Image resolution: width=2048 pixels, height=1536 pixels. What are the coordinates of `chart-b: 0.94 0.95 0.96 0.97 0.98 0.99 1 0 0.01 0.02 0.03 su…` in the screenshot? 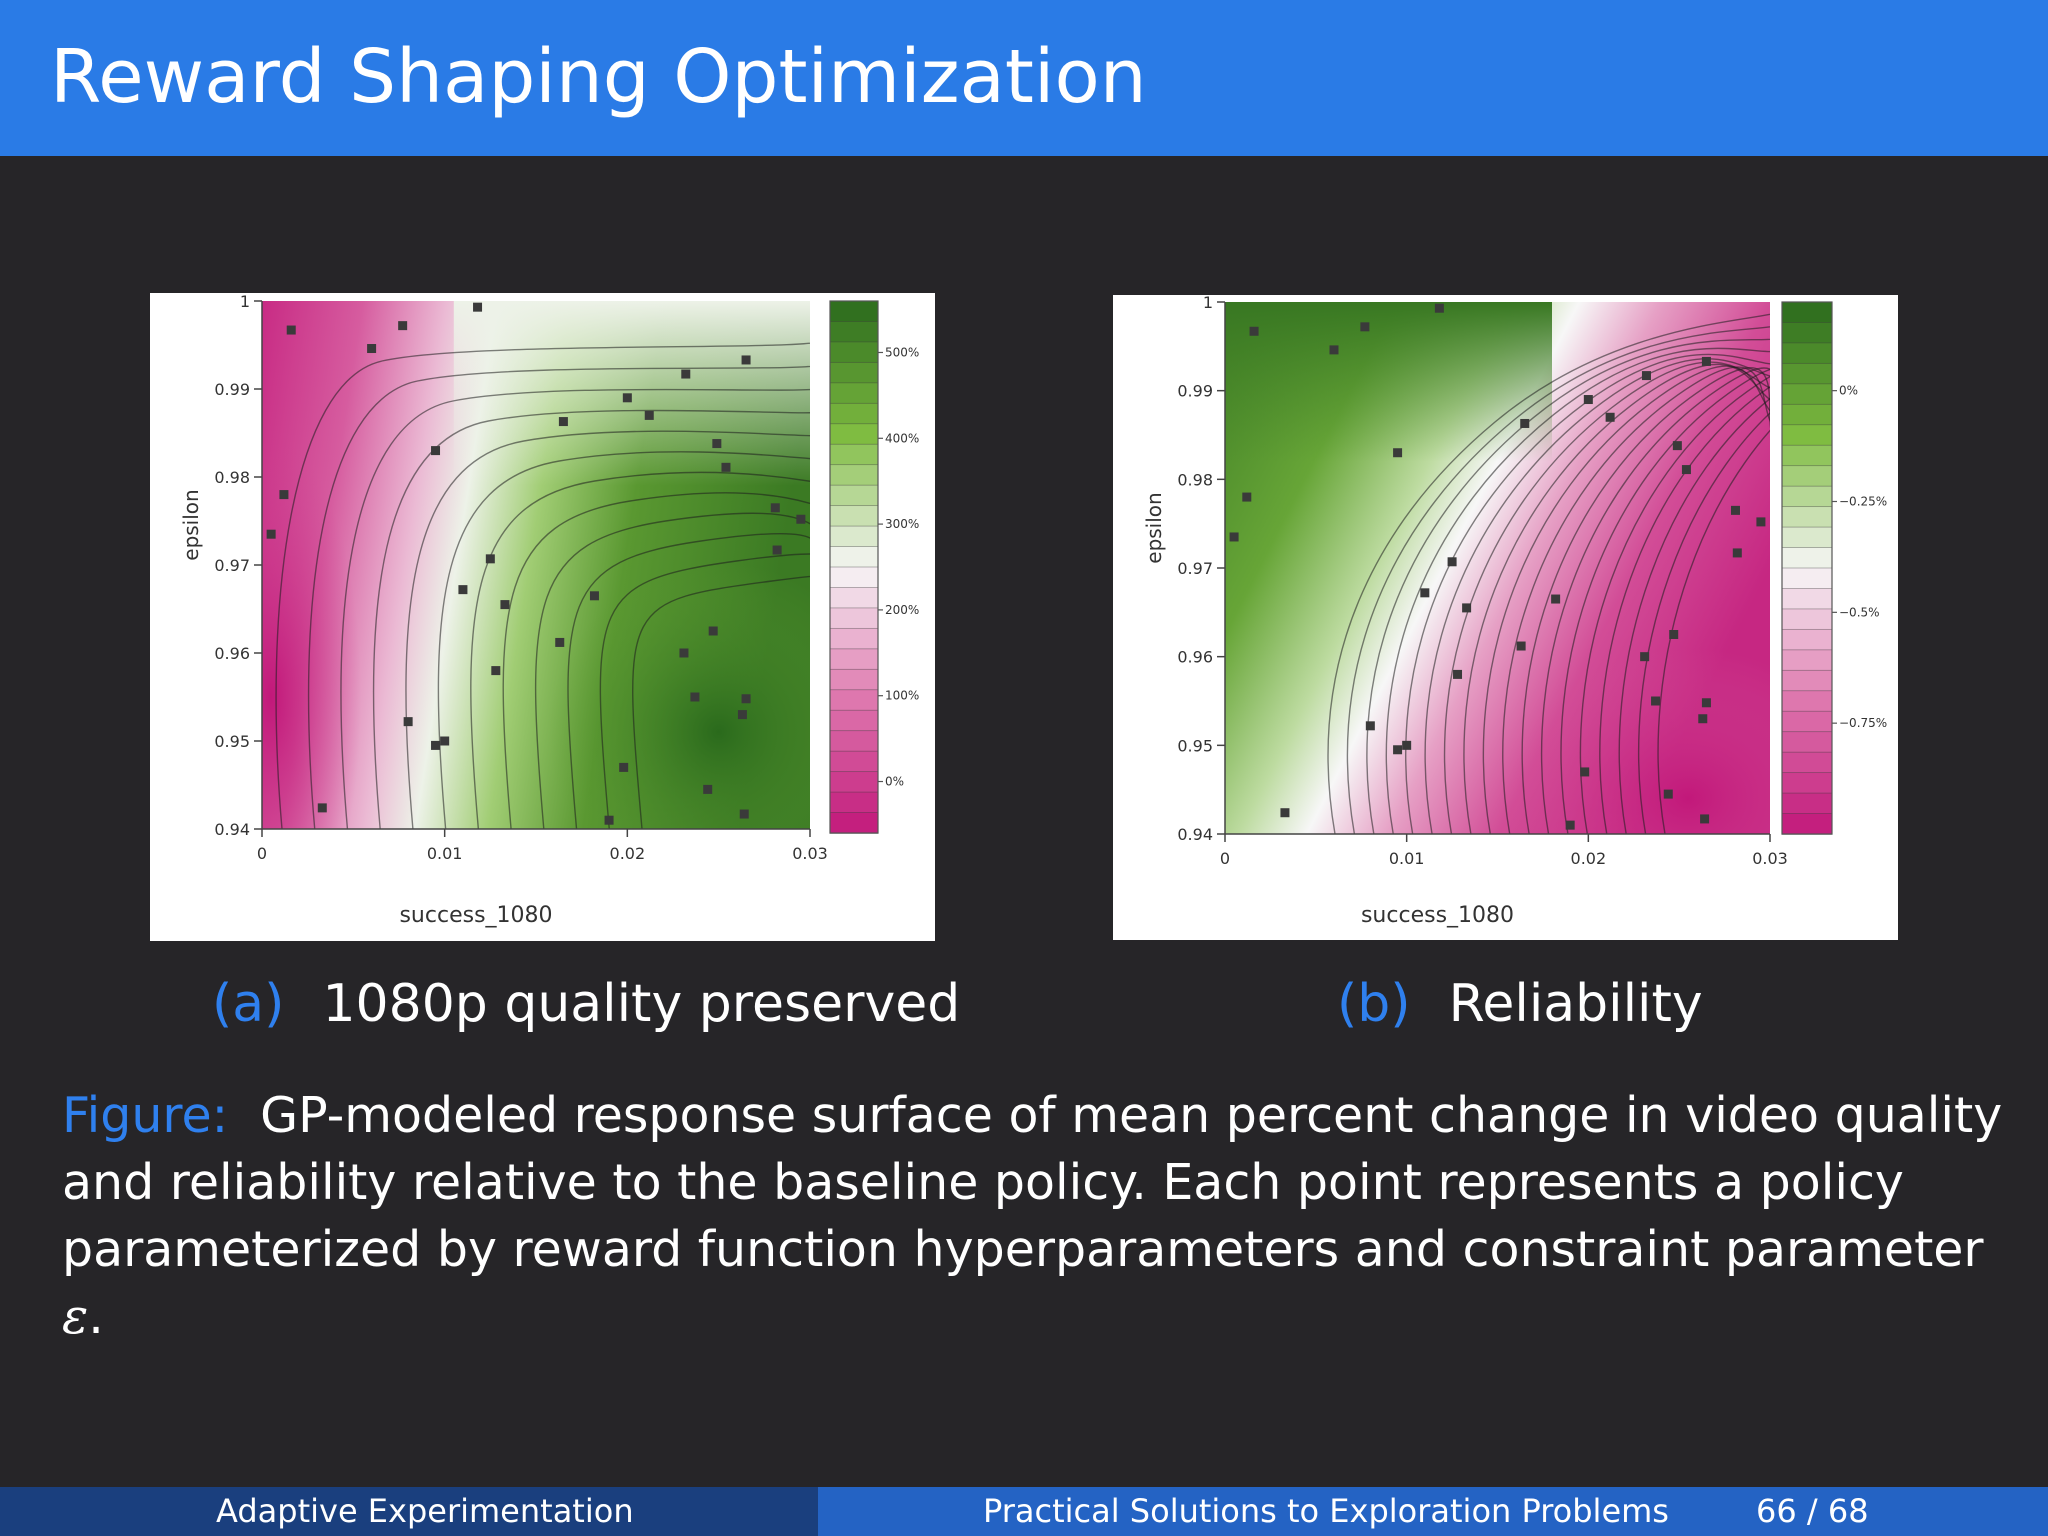 It's located at (1514, 611).